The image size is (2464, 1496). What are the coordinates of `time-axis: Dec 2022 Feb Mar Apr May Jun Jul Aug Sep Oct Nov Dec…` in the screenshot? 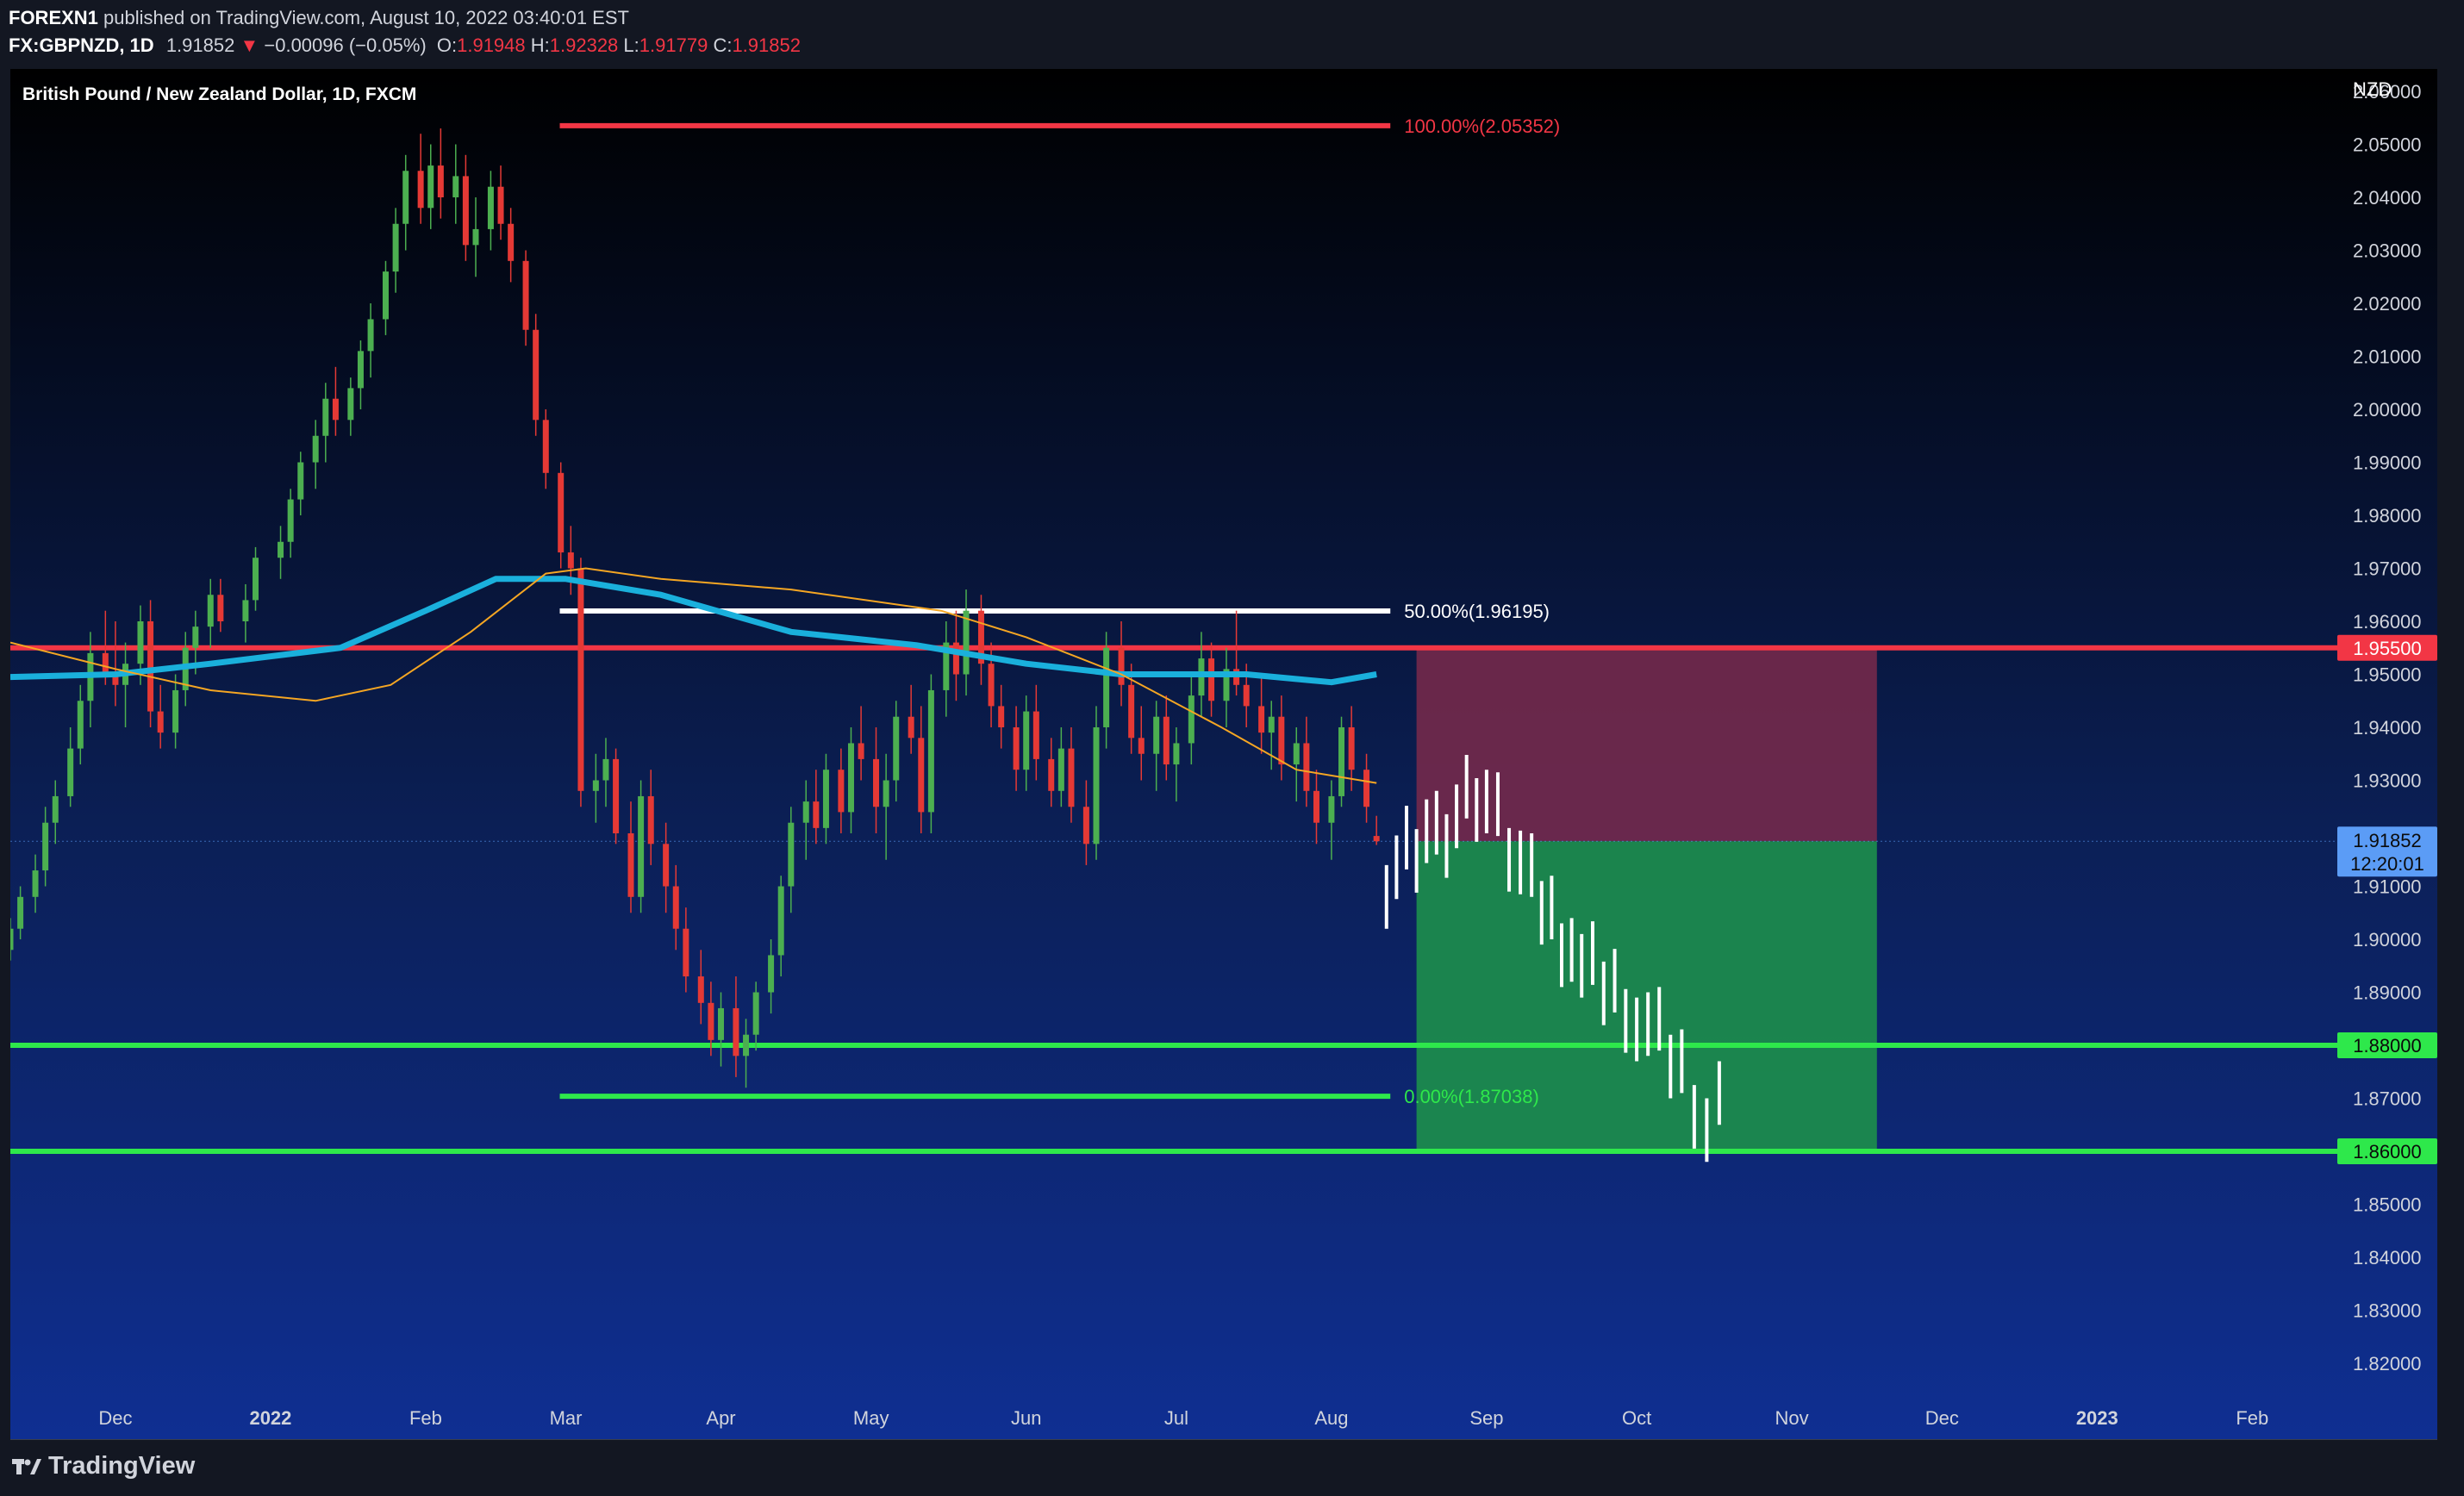 It's located at (1183, 1418).